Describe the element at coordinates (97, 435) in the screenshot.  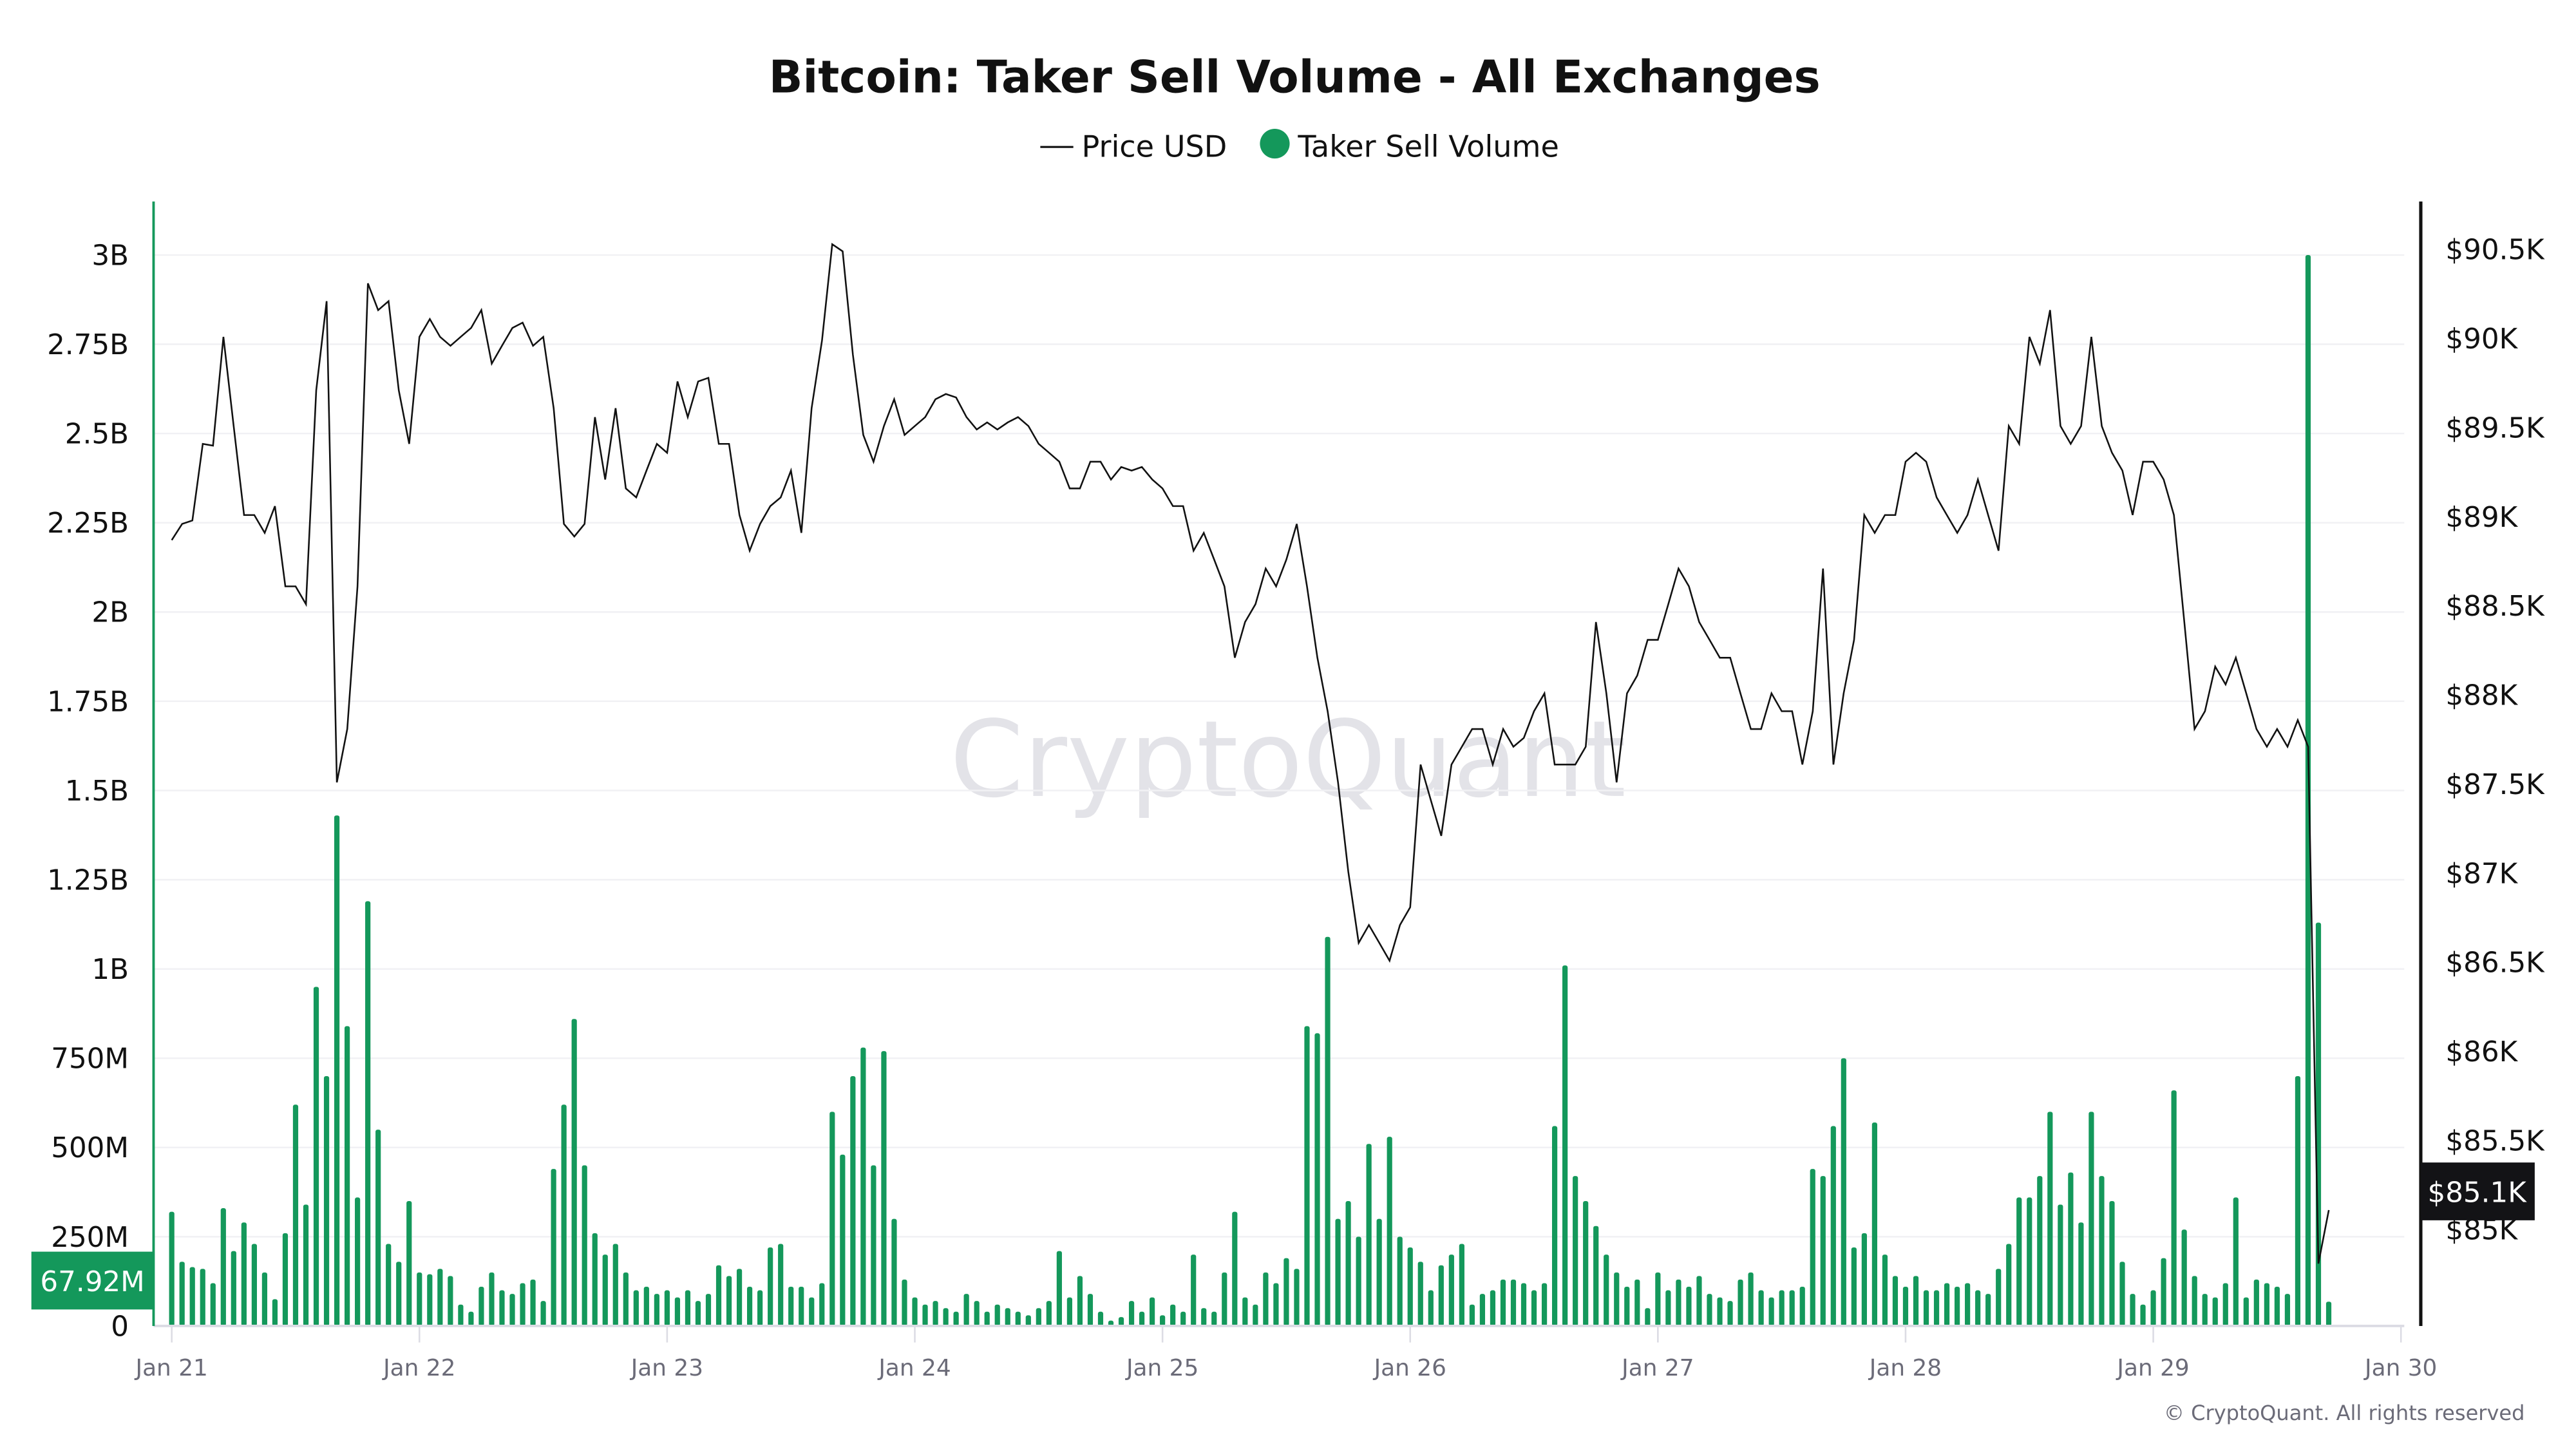
I see `left-tick-label: 2.5B` at that location.